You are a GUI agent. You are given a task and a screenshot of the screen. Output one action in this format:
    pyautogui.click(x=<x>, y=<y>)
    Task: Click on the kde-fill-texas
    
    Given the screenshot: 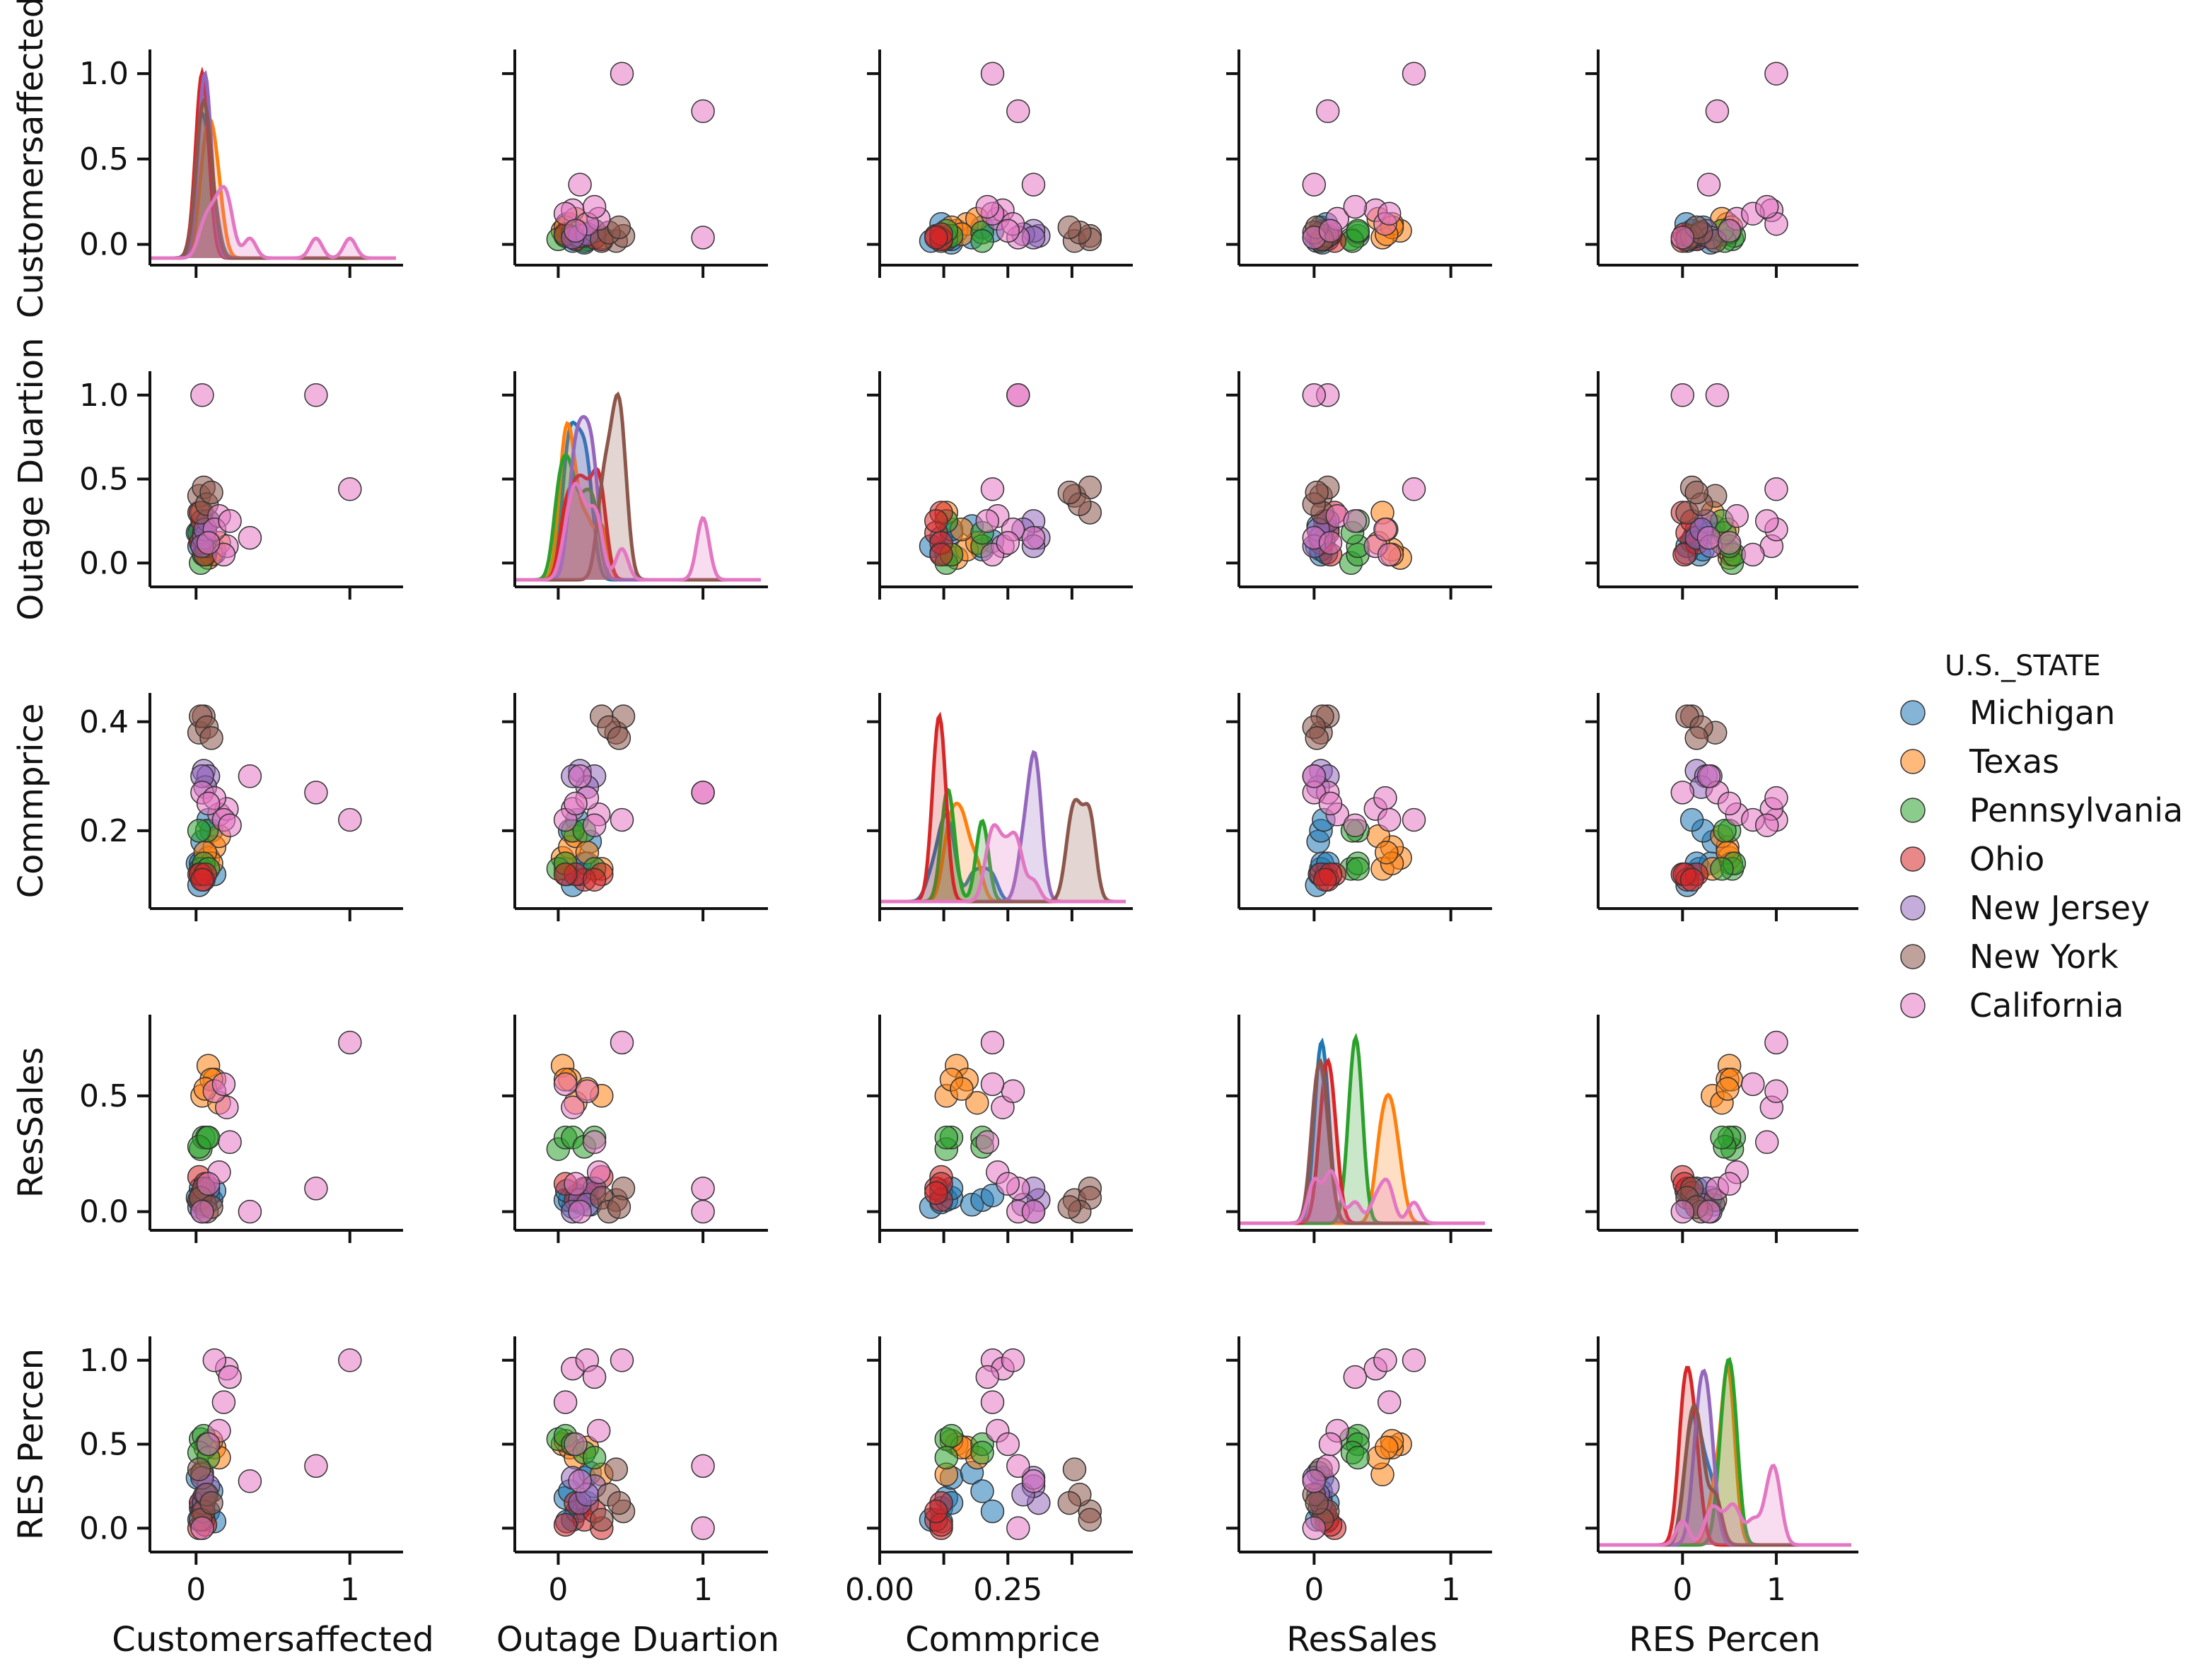 What is the action you would take?
    pyautogui.click(x=1724, y=1455)
    